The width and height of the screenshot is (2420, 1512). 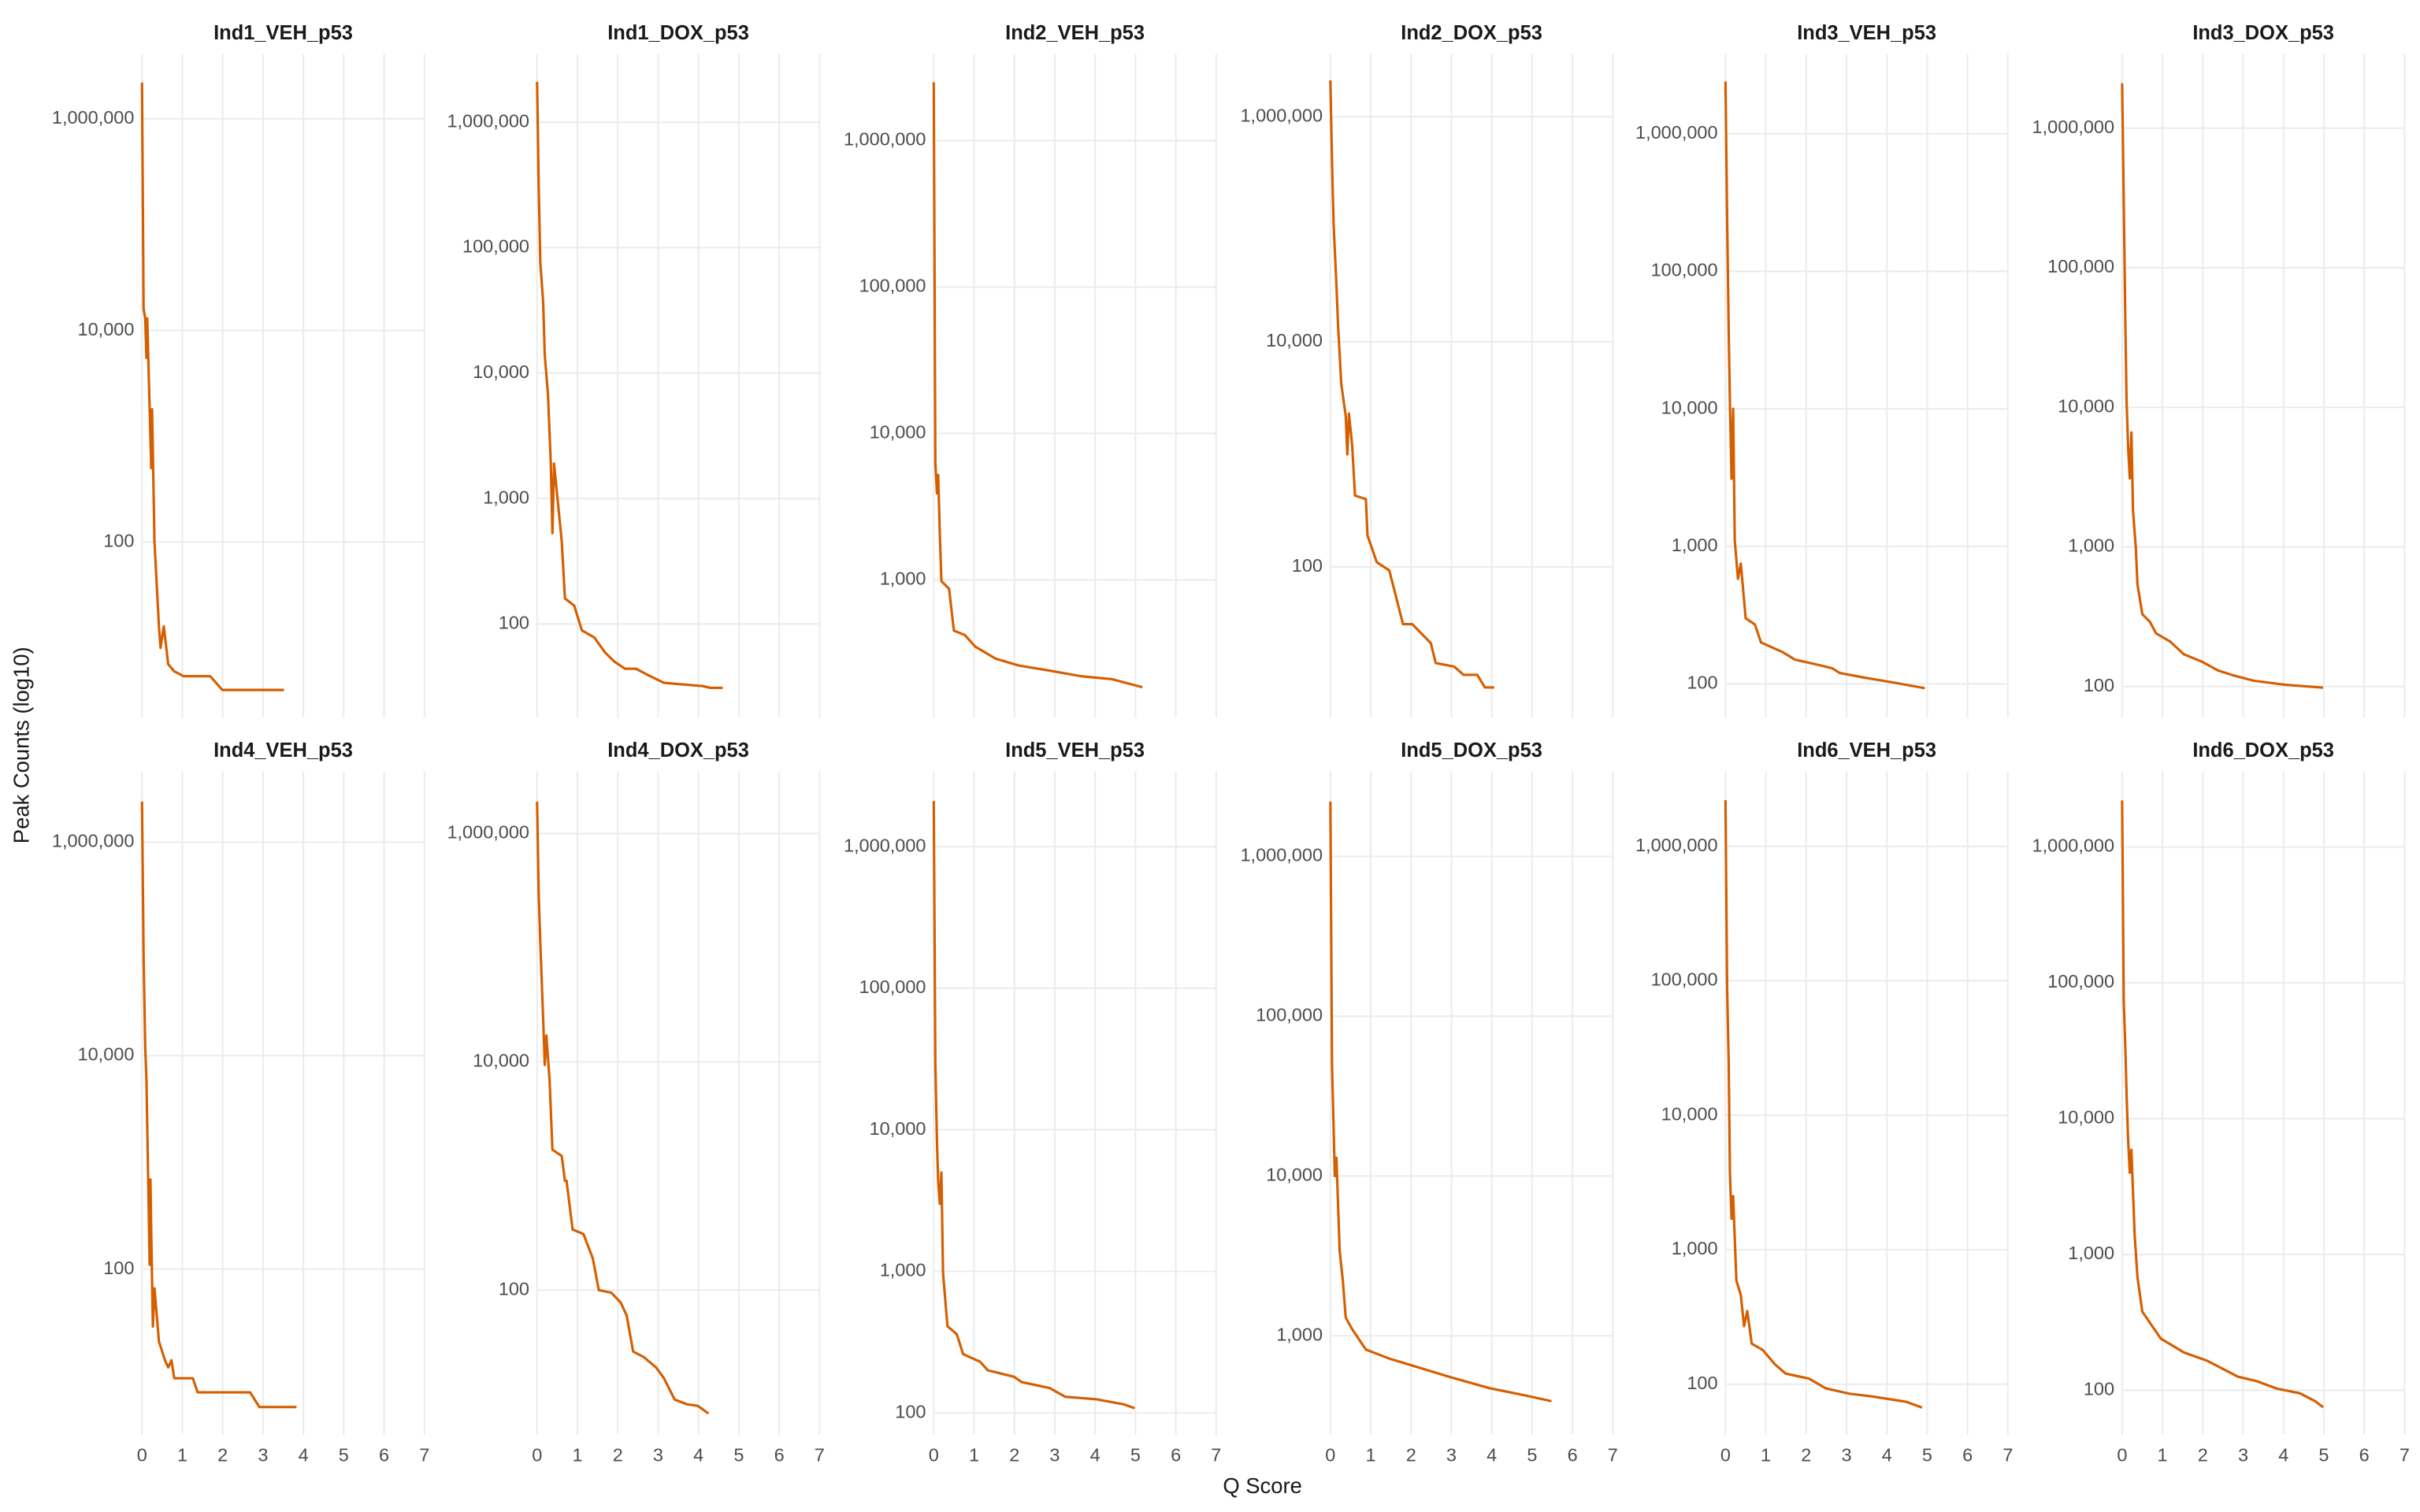 What do you see at coordinates (1866, 33) in the screenshot?
I see `panel-title: Ind3_VEH_p53` at bounding box center [1866, 33].